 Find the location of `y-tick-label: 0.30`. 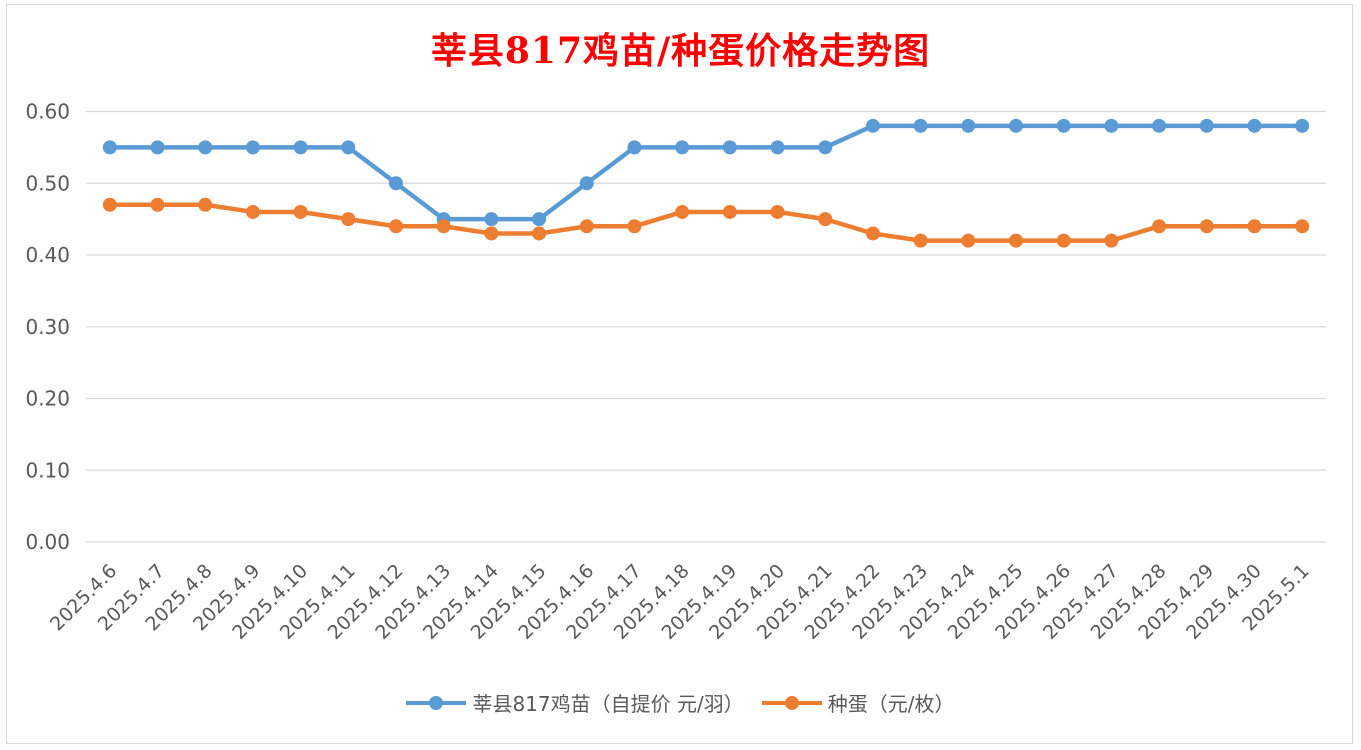

y-tick-label: 0.30 is located at coordinates (47, 327).